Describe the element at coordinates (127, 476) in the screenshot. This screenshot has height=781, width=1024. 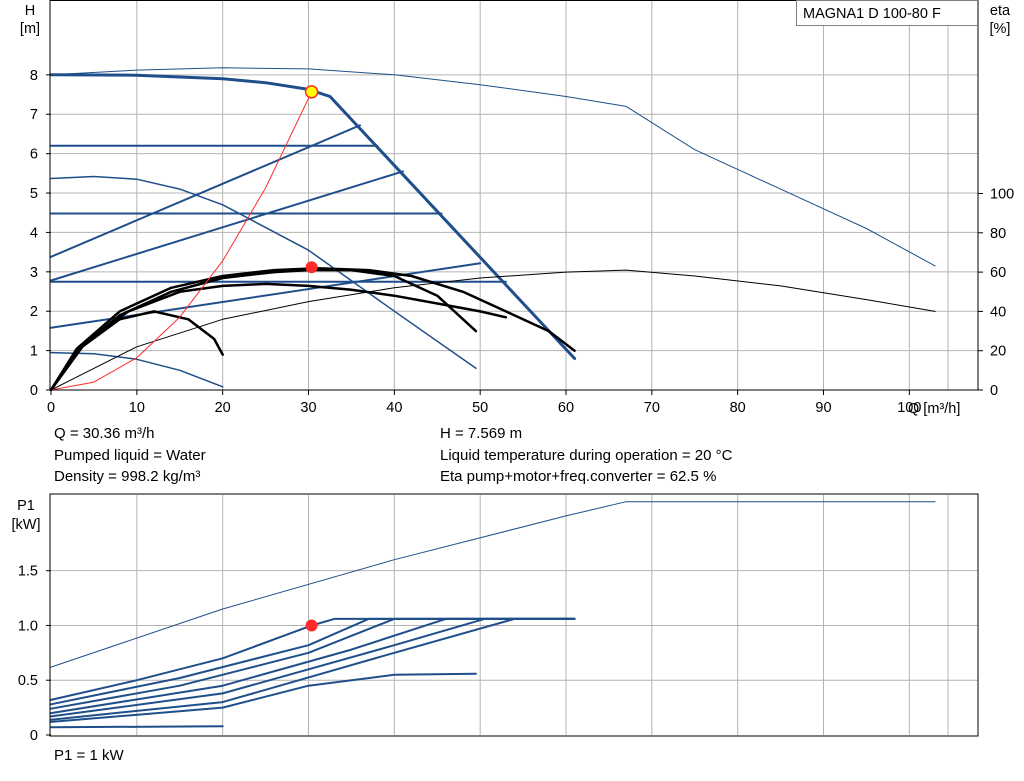
I see `info-density: Density = 998.2 kg/m³` at that location.